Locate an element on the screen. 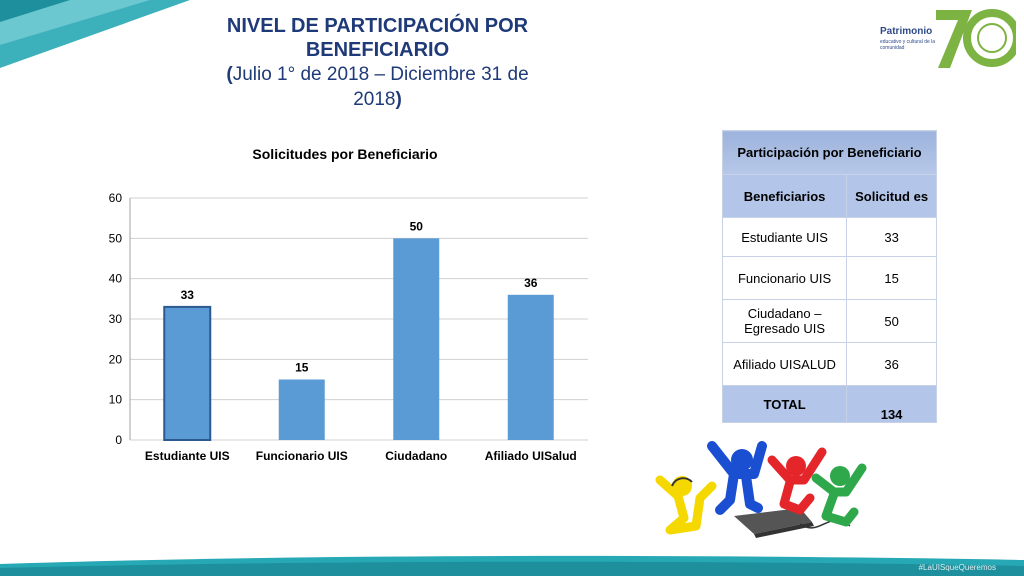 The width and height of the screenshot is (1024, 576). y-tick-label: 20 is located at coordinates (116, 359).